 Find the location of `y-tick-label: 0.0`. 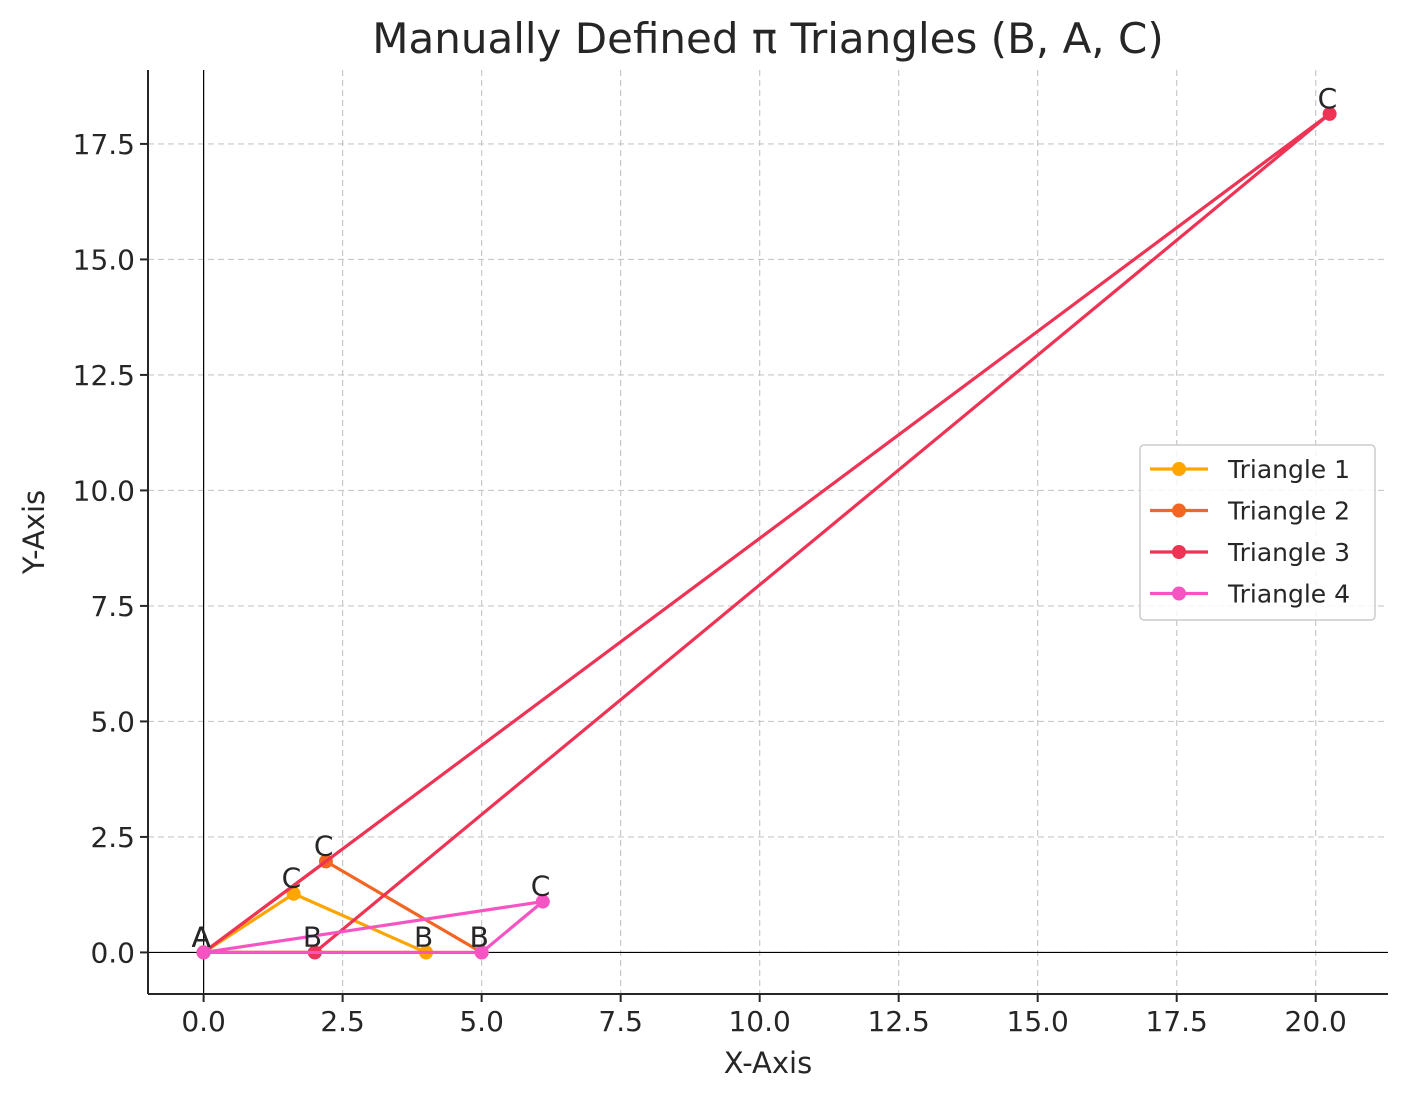

y-tick-label: 0.0 is located at coordinates (112, 952).